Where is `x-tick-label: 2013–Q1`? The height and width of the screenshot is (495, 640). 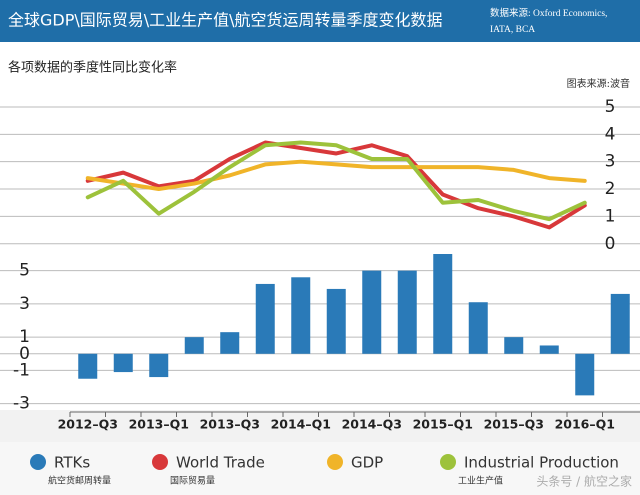
x-tick-label: 2013–Q1 is located at coordinates (159, 424).